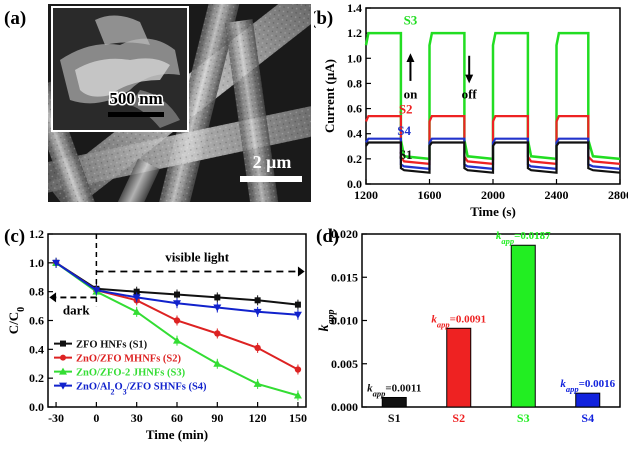 The image size is (628, 458). I want to click on on-label: on, so click(411, 94).